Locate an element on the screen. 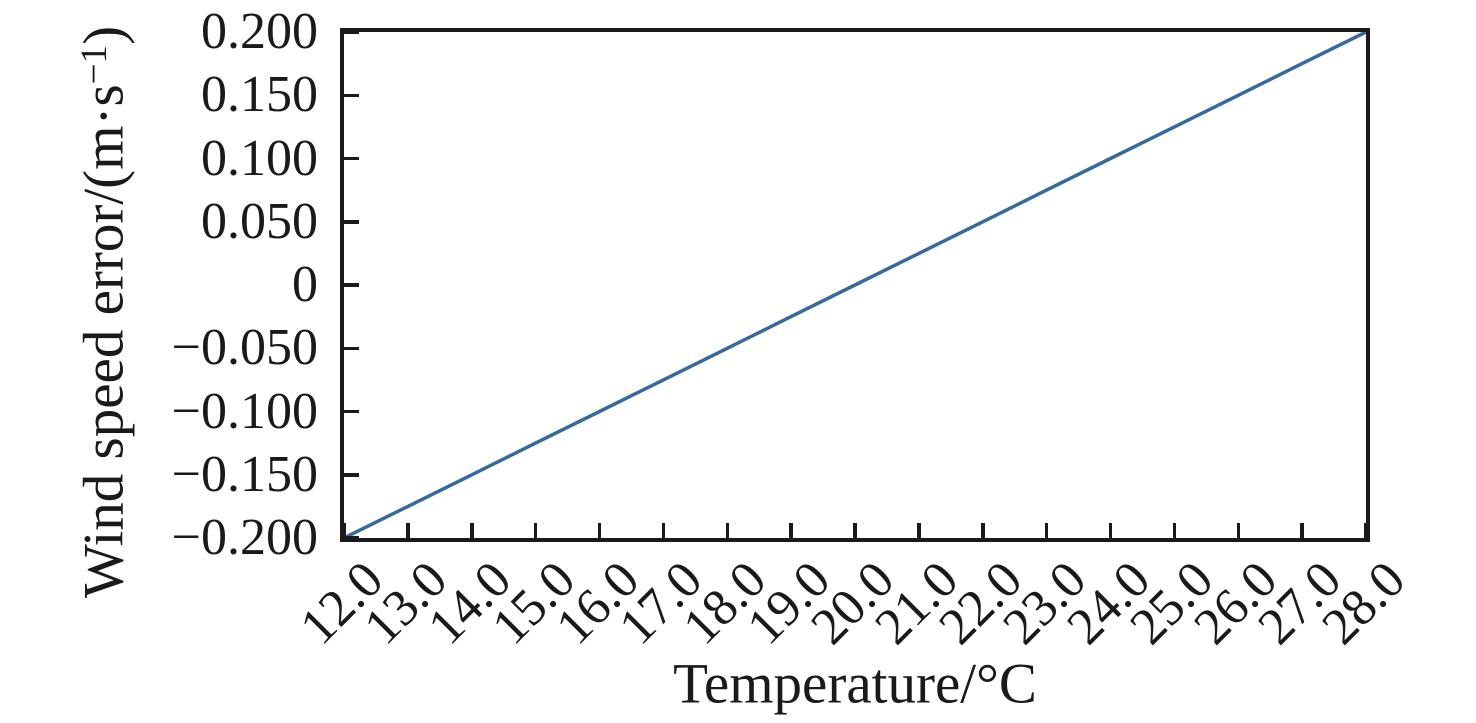  y-tick-label: −0.150 is located at coordinates (244, 474).